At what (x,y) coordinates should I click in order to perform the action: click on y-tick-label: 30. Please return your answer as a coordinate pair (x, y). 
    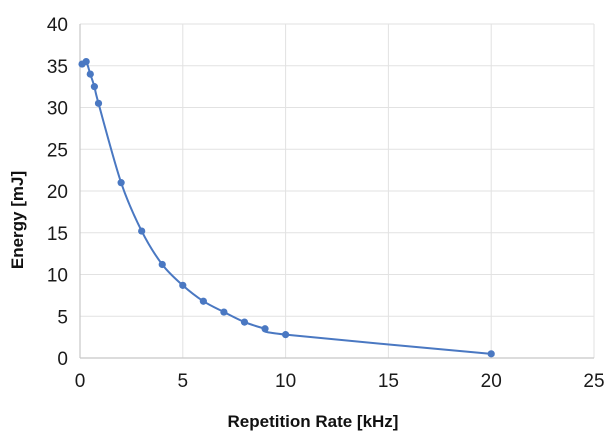
    Looking at the image, I should click on (57, 109).